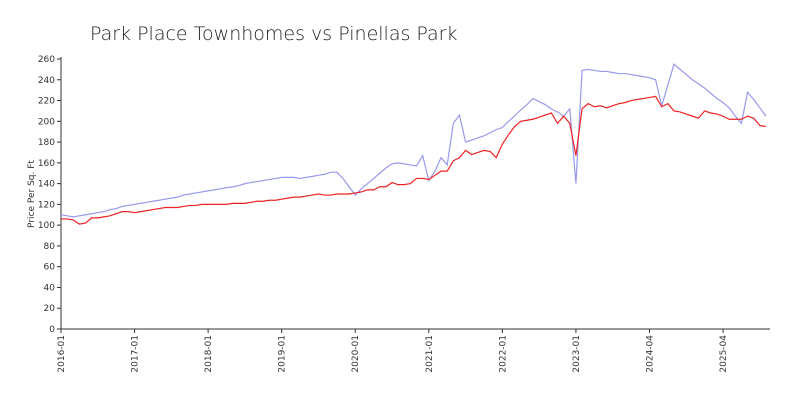 The image size is (800, 400). What do you see at coordinates (577, 354) in the screenshot?
I see `x-tick-label: 2023-01` at bounding box center [577, 354].